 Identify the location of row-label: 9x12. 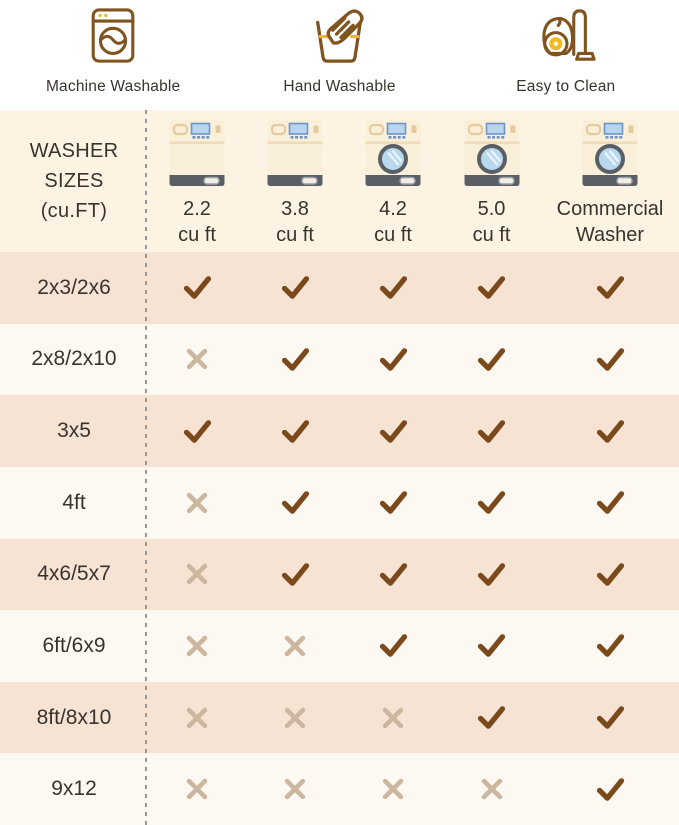
(74, 789).